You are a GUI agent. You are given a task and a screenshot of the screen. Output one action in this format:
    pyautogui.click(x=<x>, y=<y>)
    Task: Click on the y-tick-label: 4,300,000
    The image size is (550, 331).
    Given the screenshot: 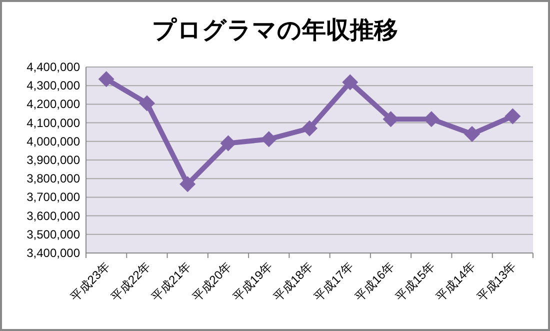 What is the action you would take?
    pyautogui.click(x=53, y=85)
    